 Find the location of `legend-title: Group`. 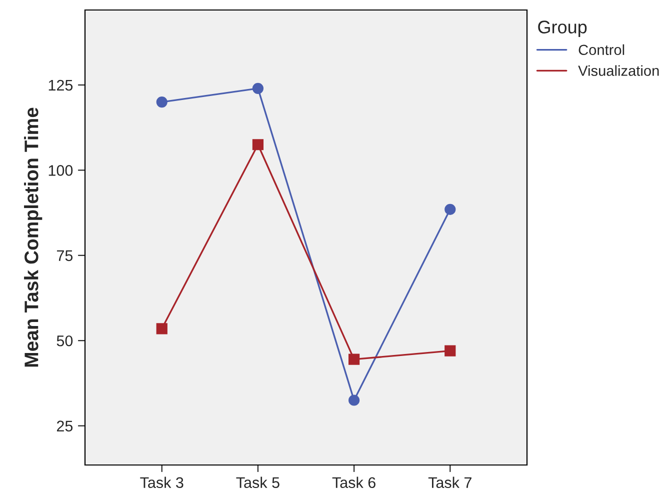

legend-title: Group is located at coordinates (562, 29).